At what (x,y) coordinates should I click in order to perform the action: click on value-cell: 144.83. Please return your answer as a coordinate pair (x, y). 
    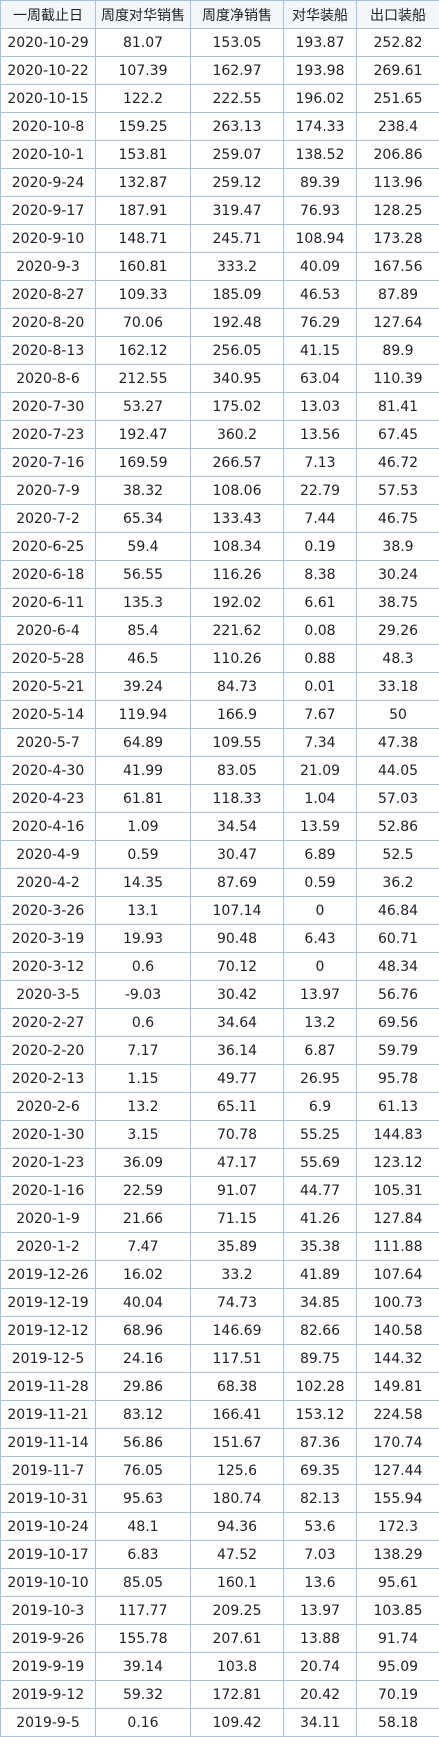
    Looking at the image, I should click on (397, 1134).